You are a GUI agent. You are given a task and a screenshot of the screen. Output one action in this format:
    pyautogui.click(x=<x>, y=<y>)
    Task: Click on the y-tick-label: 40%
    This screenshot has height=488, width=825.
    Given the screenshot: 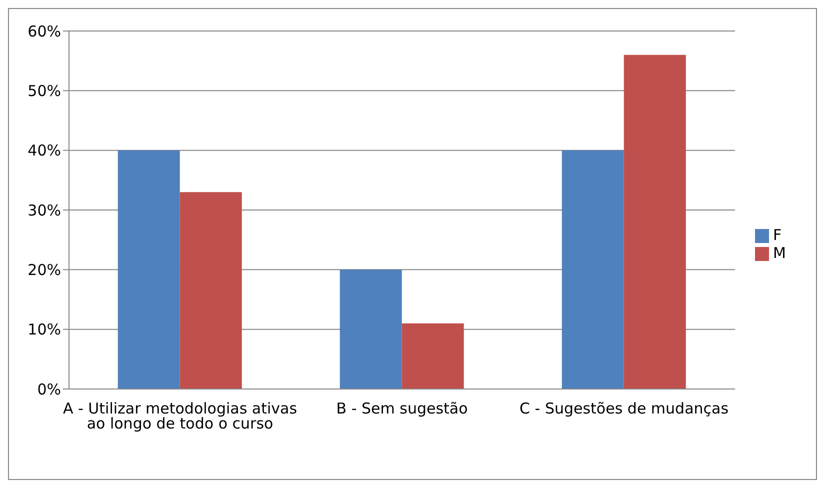 What is the action you would take?
    pyautogui.click(x=44, y=151)
    